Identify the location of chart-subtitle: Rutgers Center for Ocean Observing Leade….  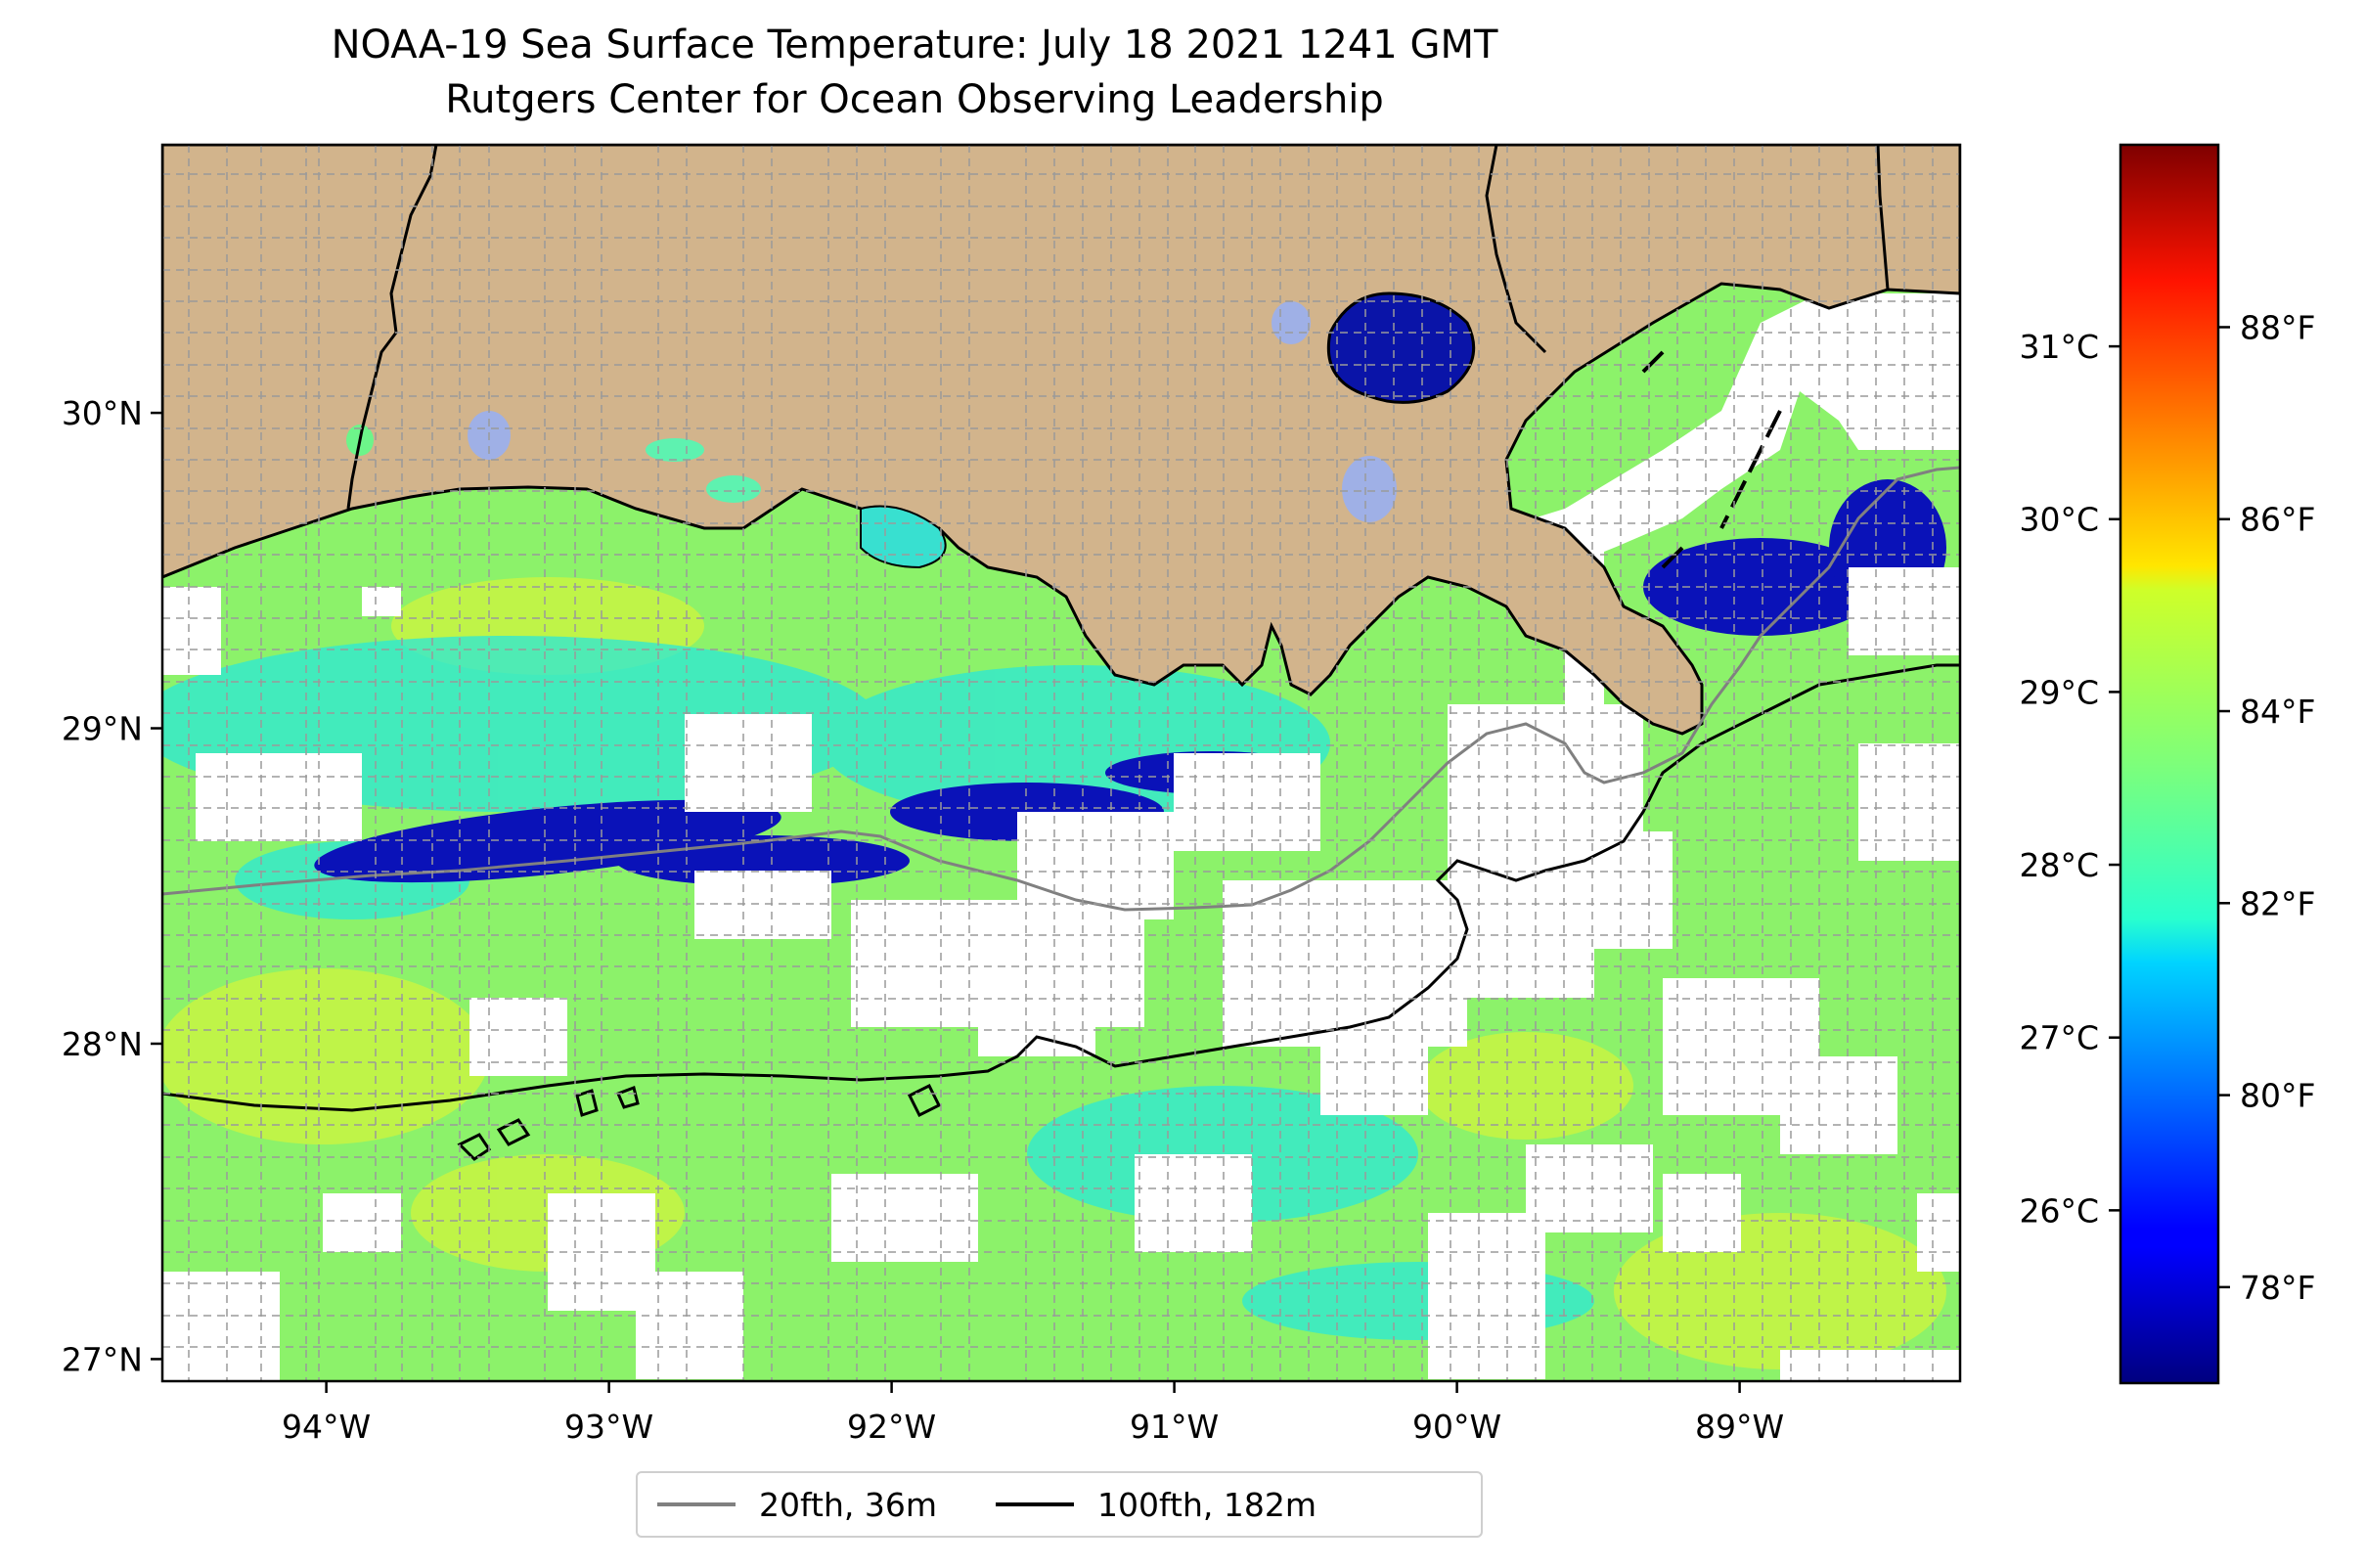
(914, 99).